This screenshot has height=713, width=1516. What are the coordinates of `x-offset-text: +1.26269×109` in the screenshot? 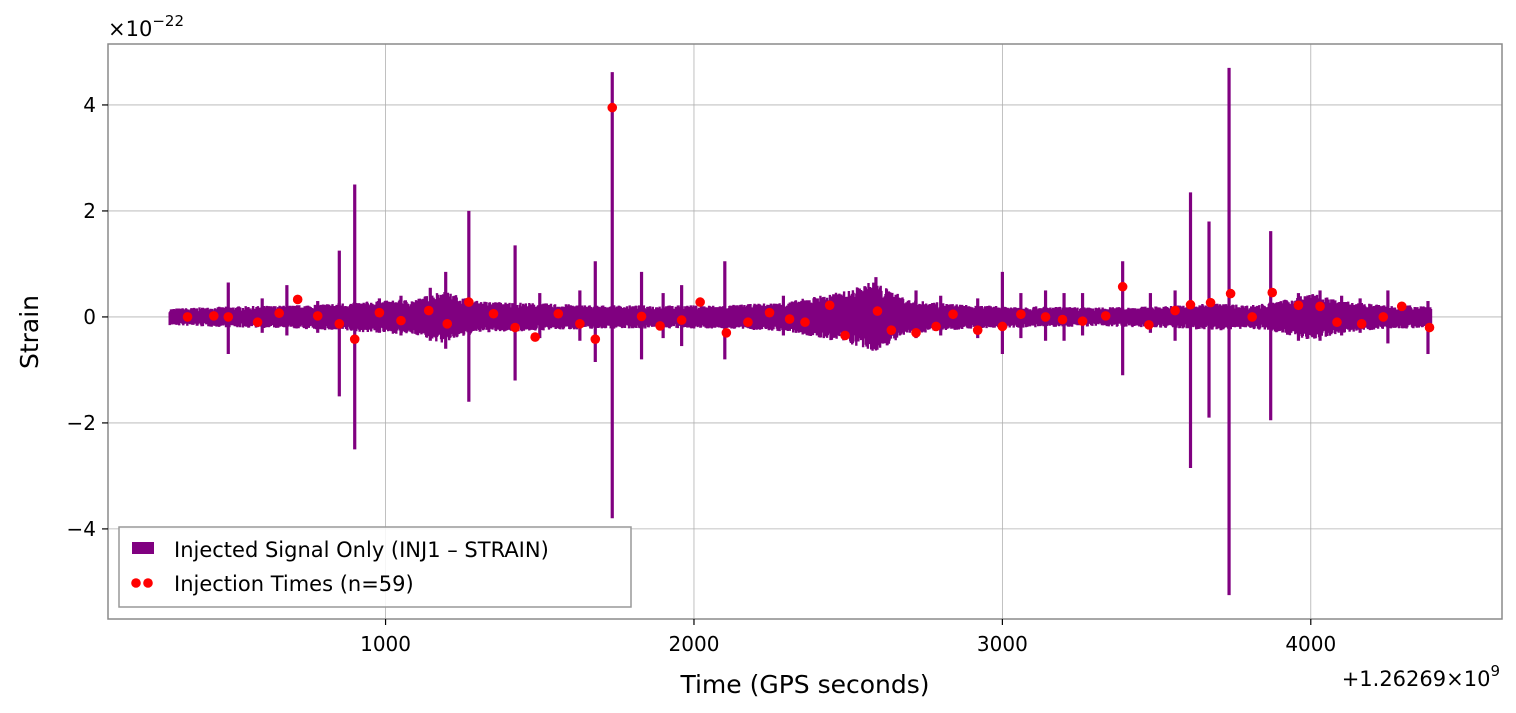 It's located at (1421, 676).